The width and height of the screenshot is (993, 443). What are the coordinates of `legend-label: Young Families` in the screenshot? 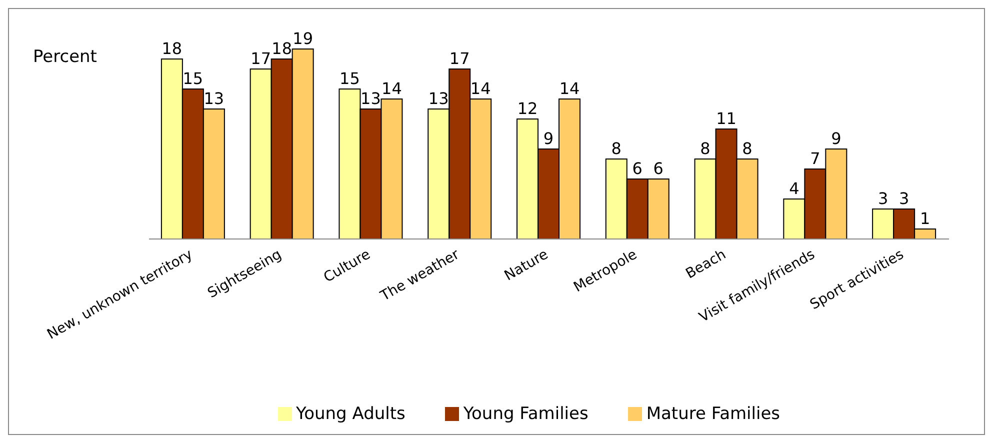 It's located at (525, 414).